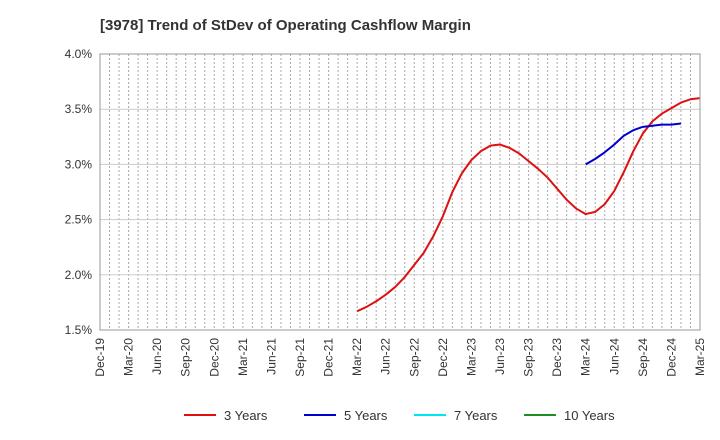 The width and height of the screenshot is (720, 440). I want to click on x-tick-label: Sep-23, so click(529, 357).